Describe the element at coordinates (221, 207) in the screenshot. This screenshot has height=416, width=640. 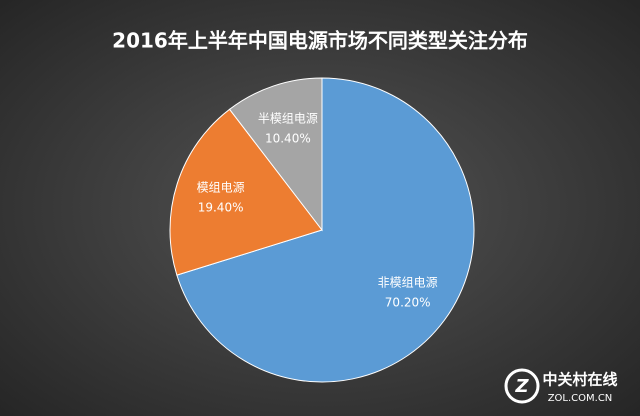
I see `slice-value-label: 19.40%` at that location.